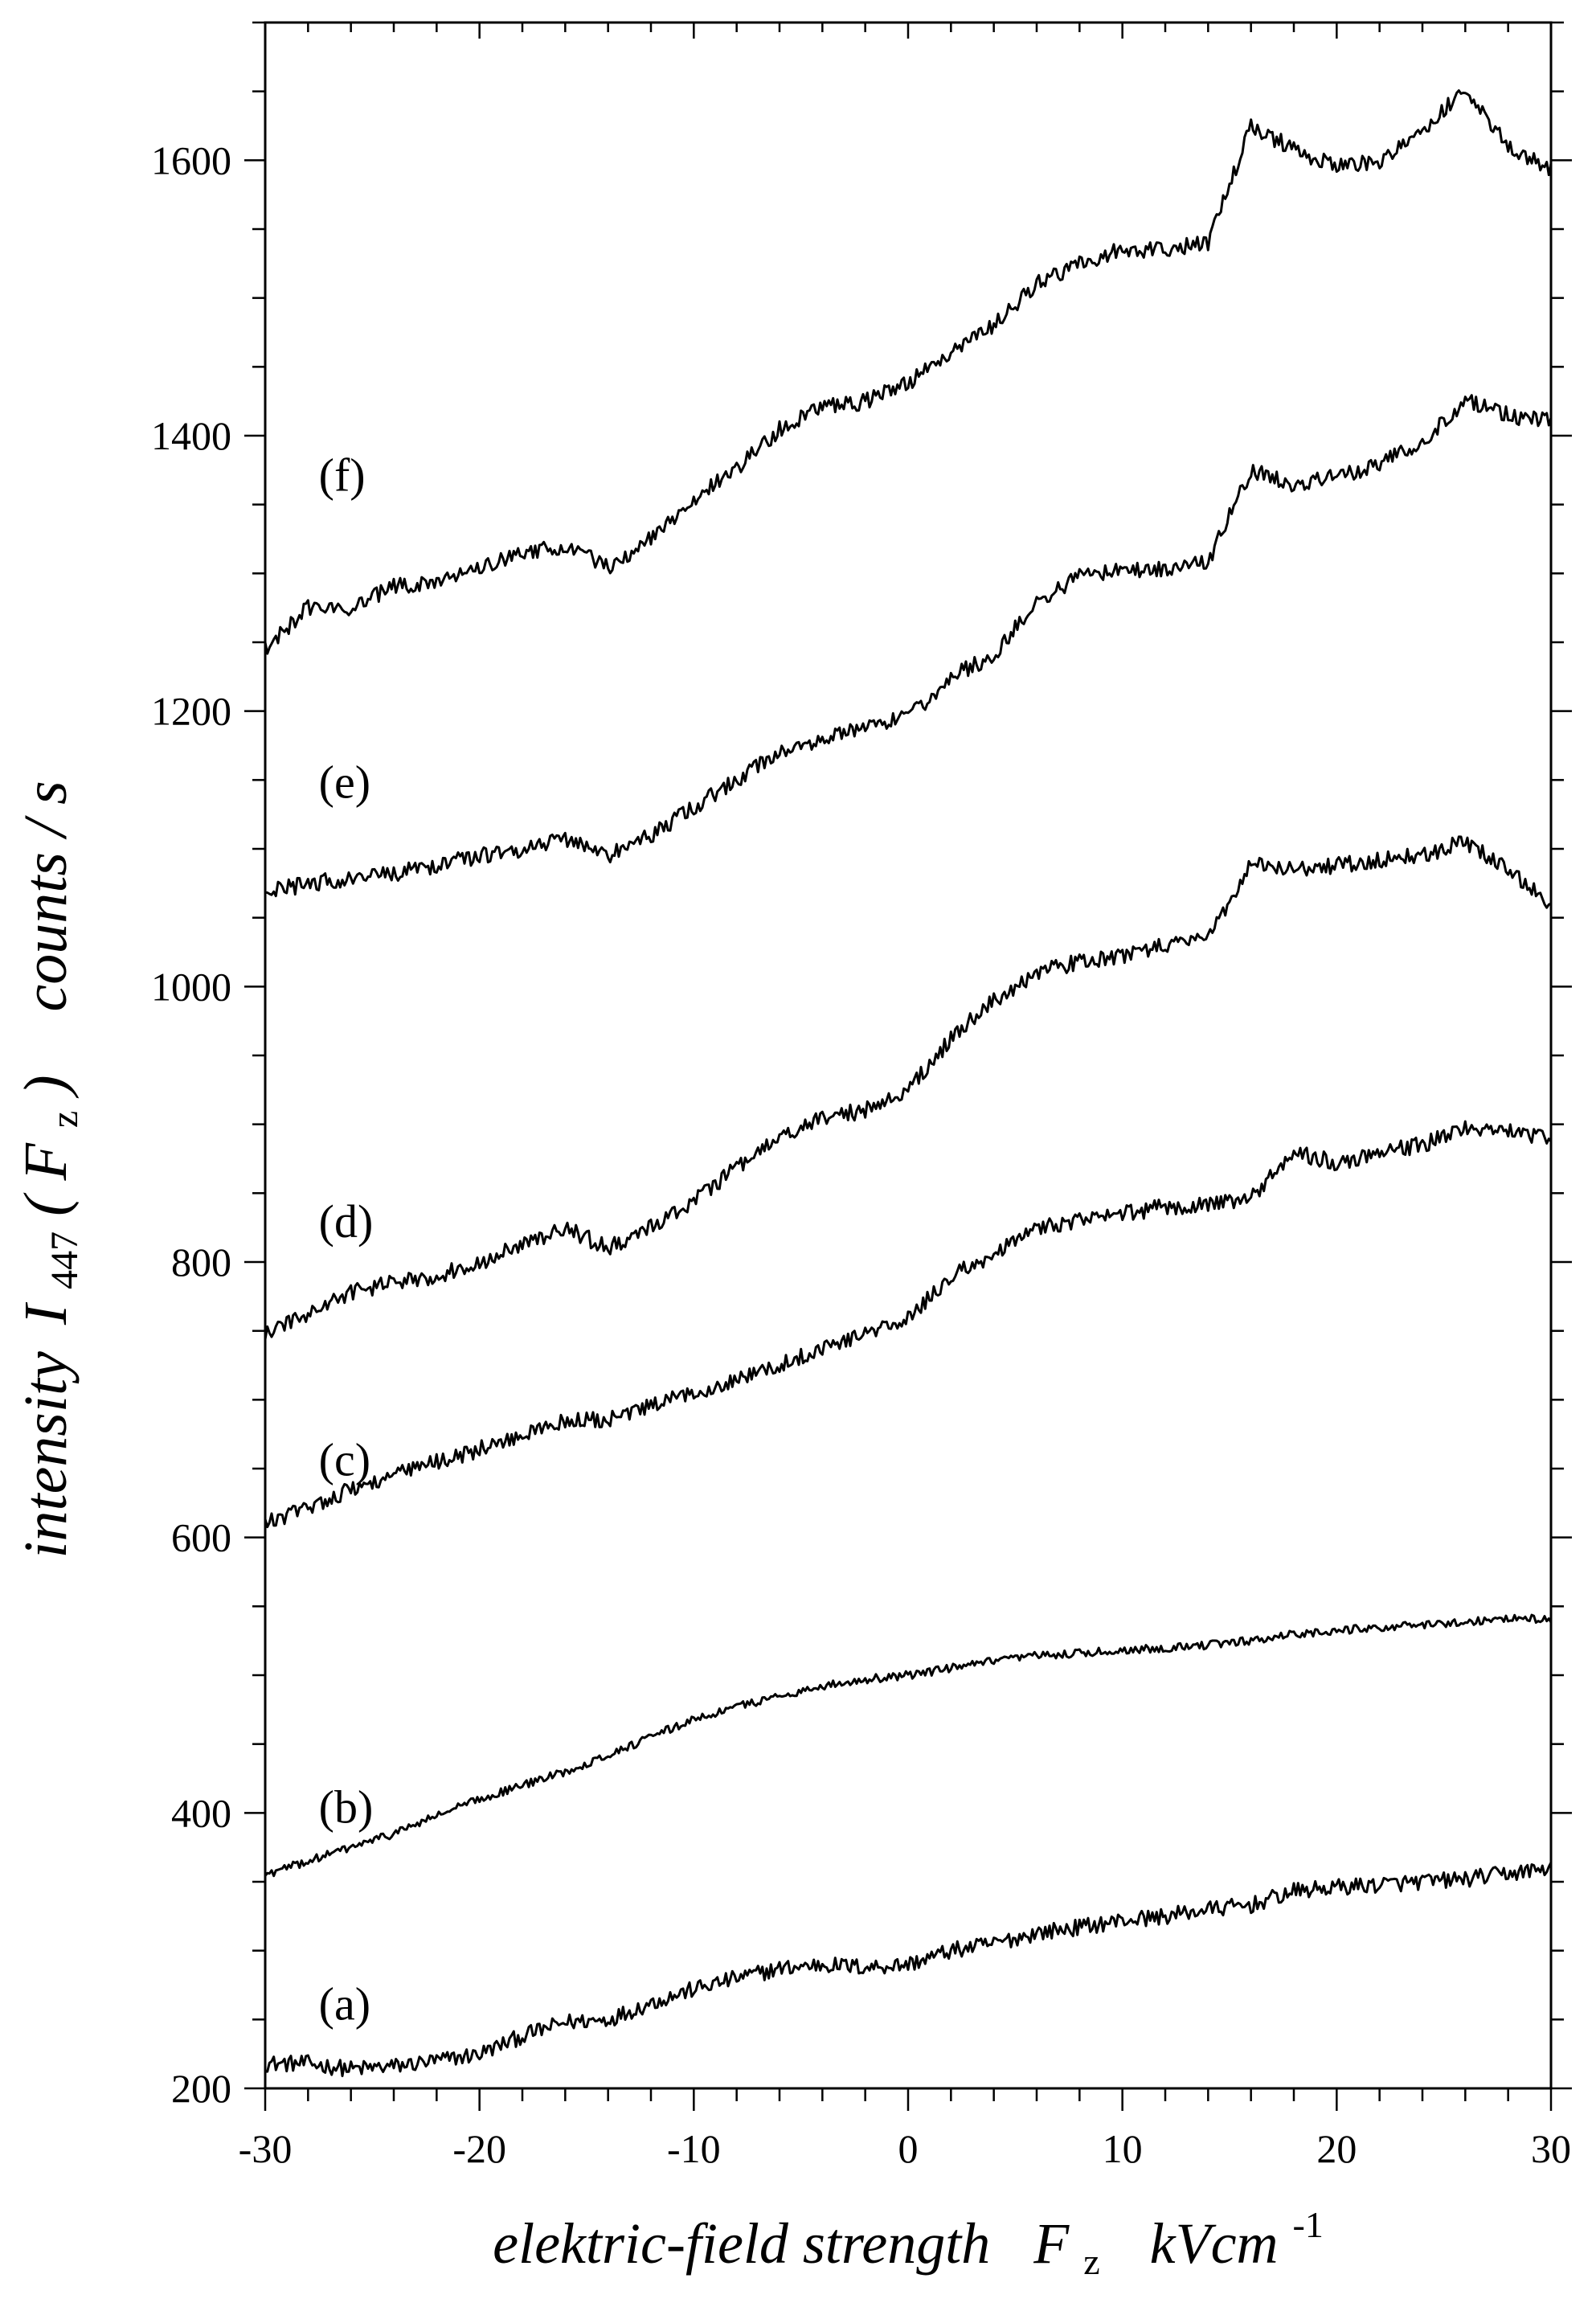  What do you see at coordinates (191, 711) in the screenshot?
I see `y-tick-label: 1200` at bounding box center [191, 711].